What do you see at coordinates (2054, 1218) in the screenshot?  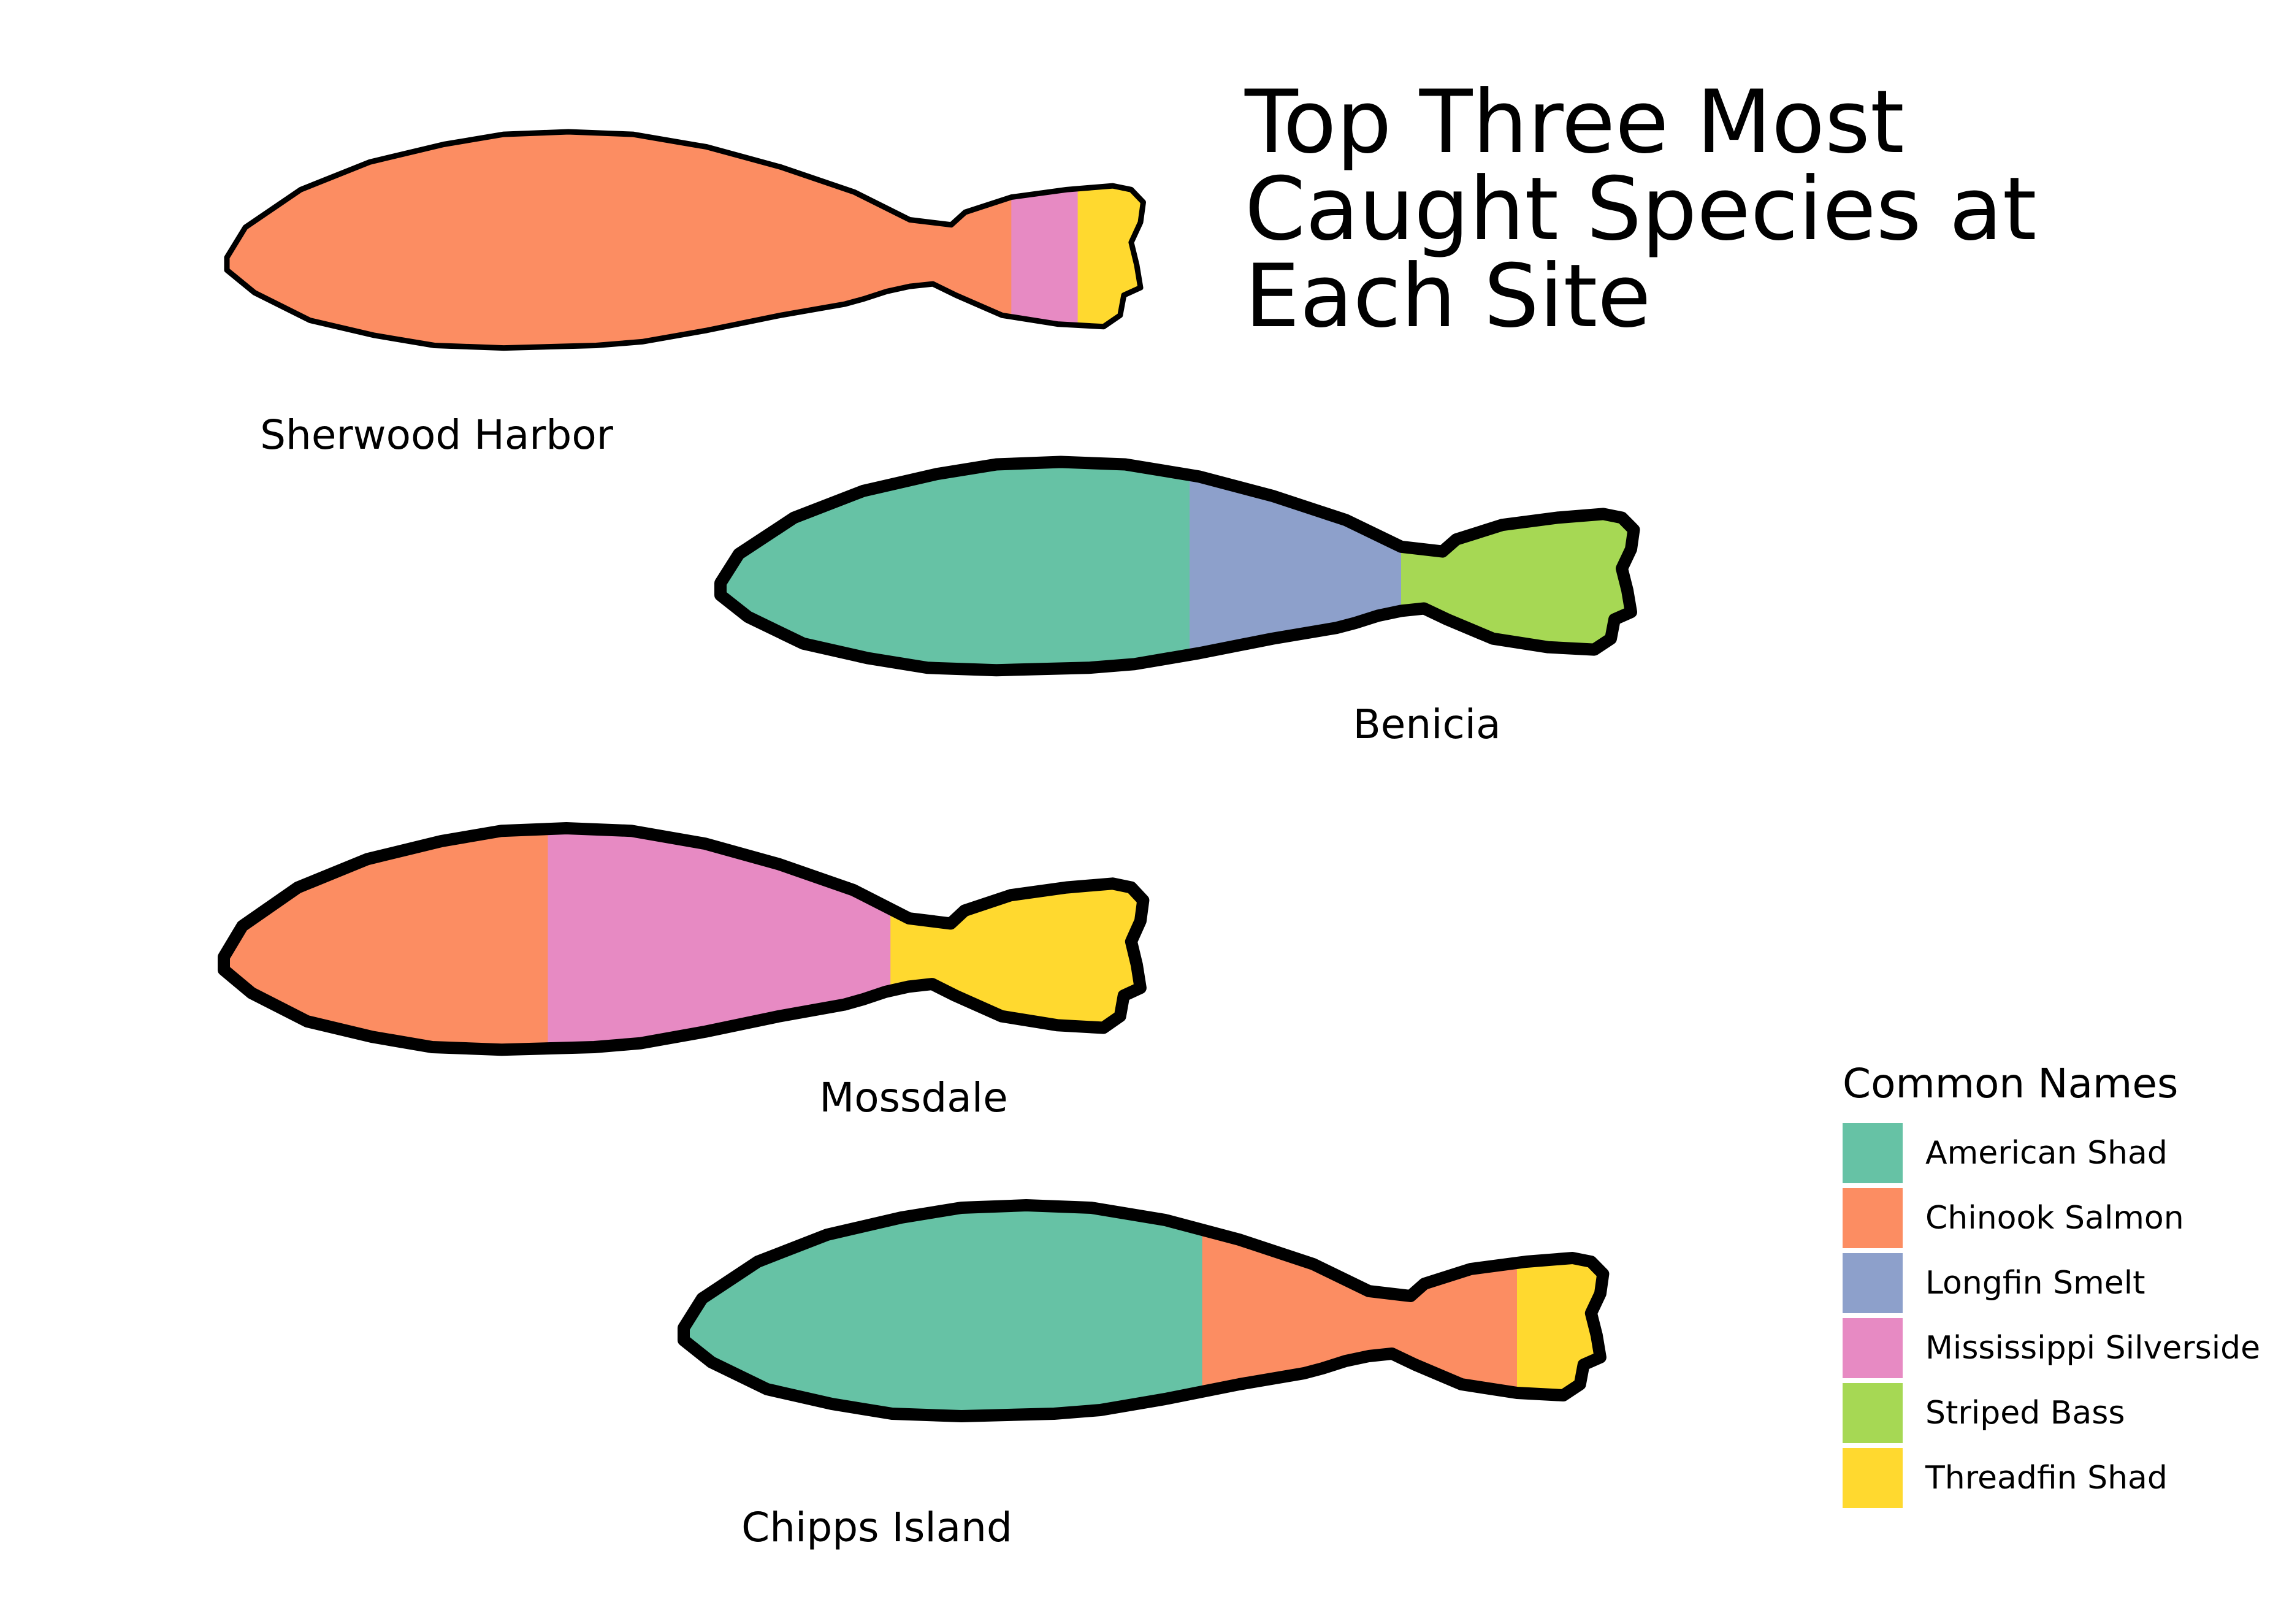 I see `legend-label: Chinook Salmon` at bounding box center [2054, 1218].